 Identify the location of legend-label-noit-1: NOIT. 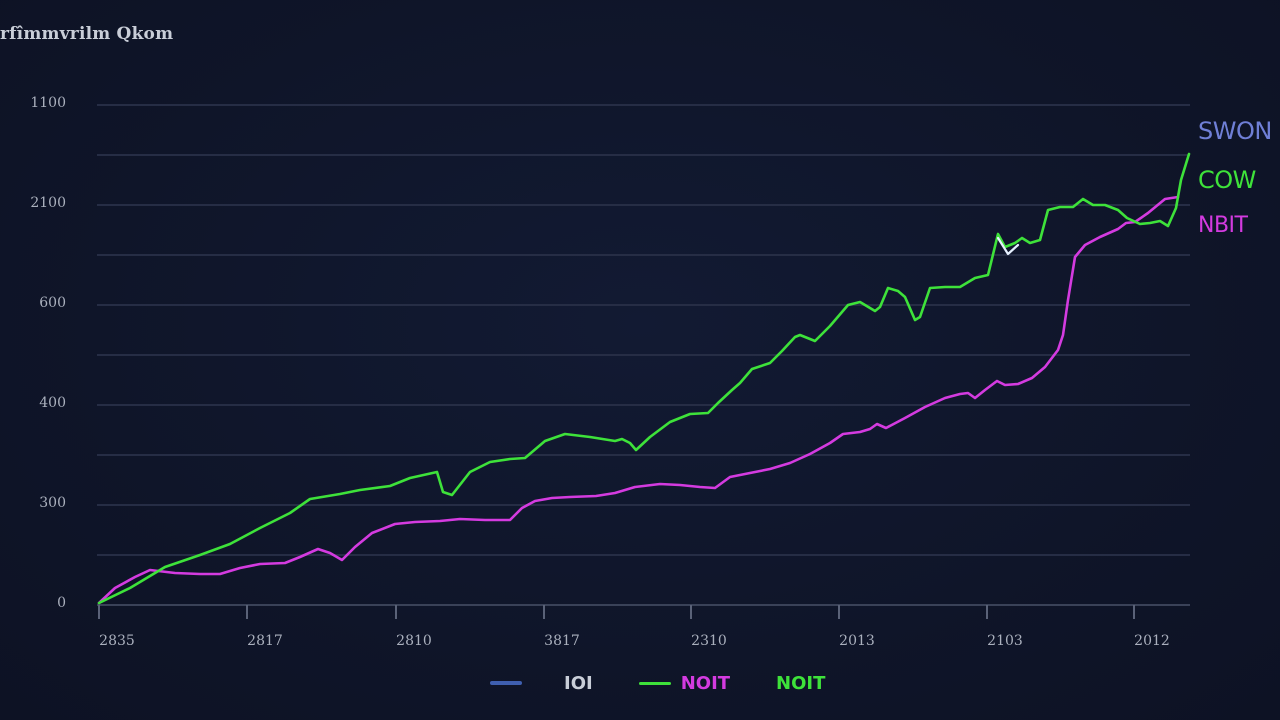
(705, 683).